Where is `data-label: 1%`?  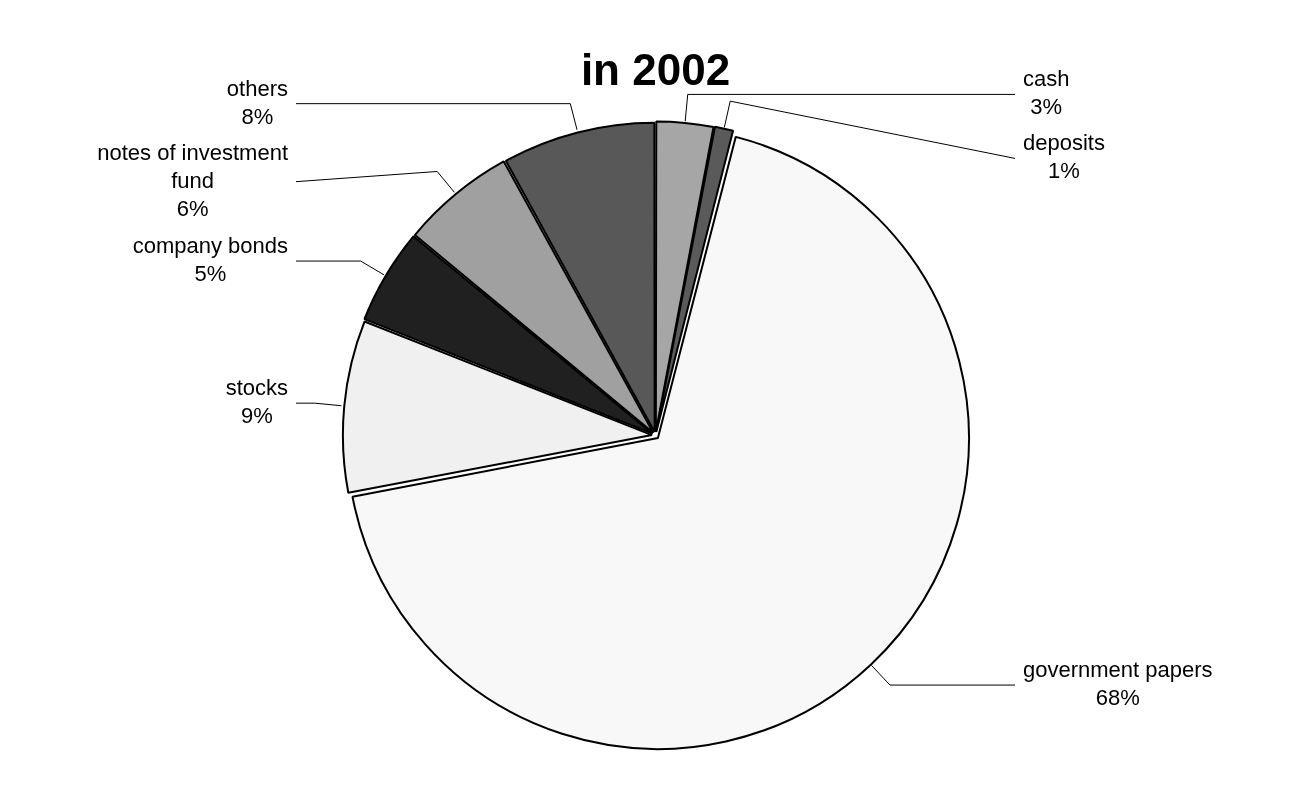 data-label: 1% is located at coordinates (1064, 171).